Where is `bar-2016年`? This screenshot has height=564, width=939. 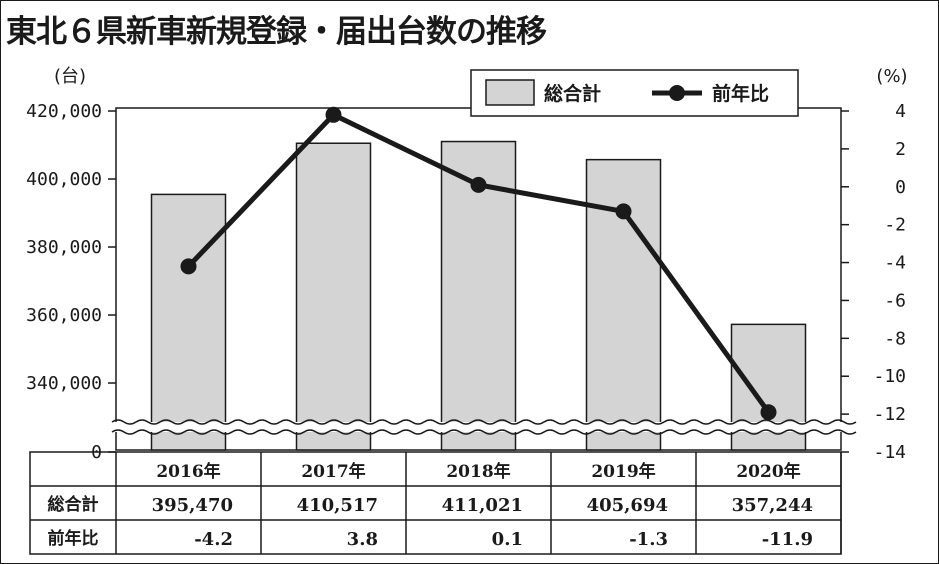 bar-2016年 is located at coordinates (188, 322).